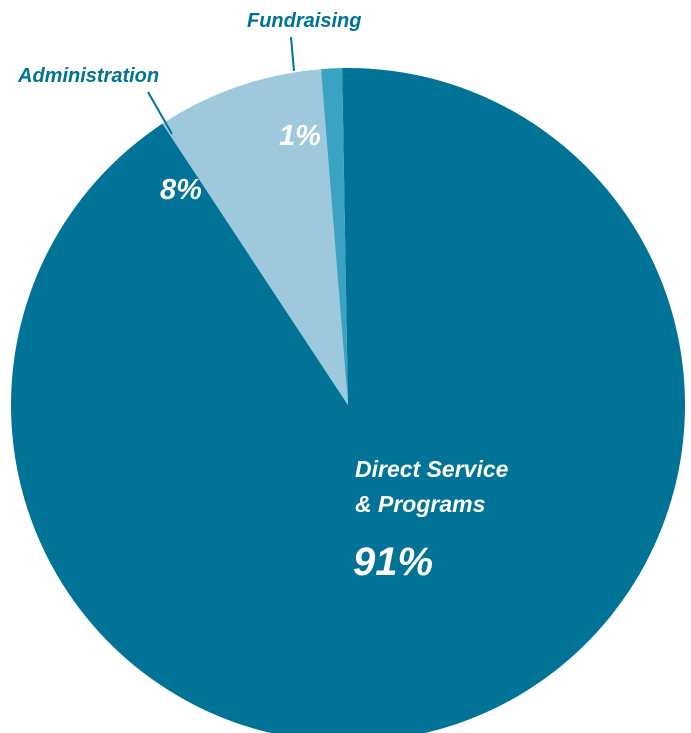 The width and height of the screenshot is (691, 733). I want to click on slice-label-administration: Administration, so click(88, 76).